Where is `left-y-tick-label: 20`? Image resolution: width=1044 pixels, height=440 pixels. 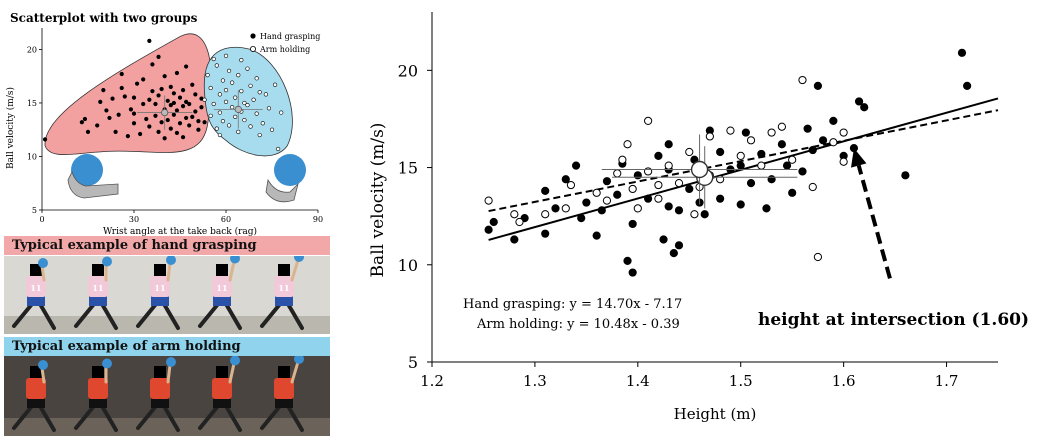
left-y-tick-label: 20 is located at coordinates (32, 49).